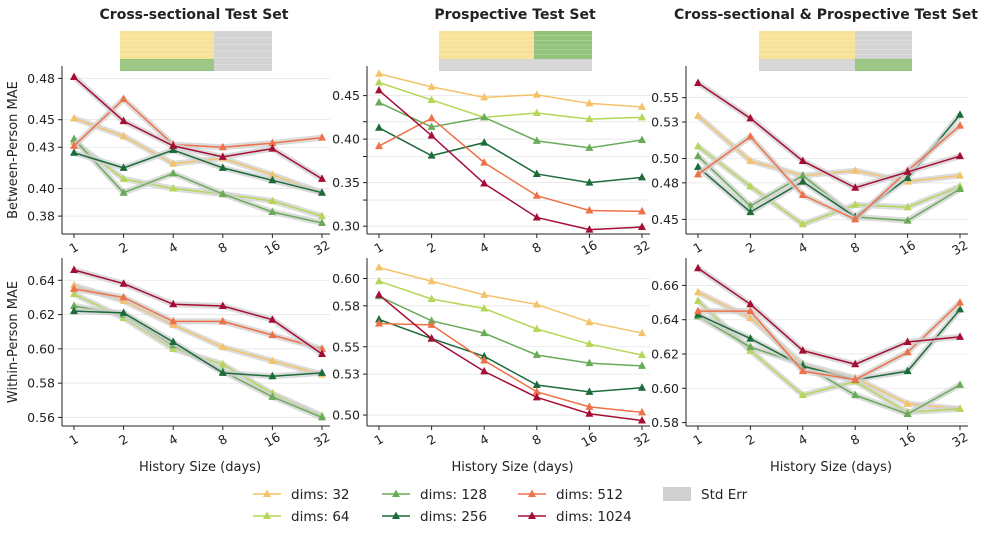  I want to click on x-tick-label: 16, so click(589, 439).